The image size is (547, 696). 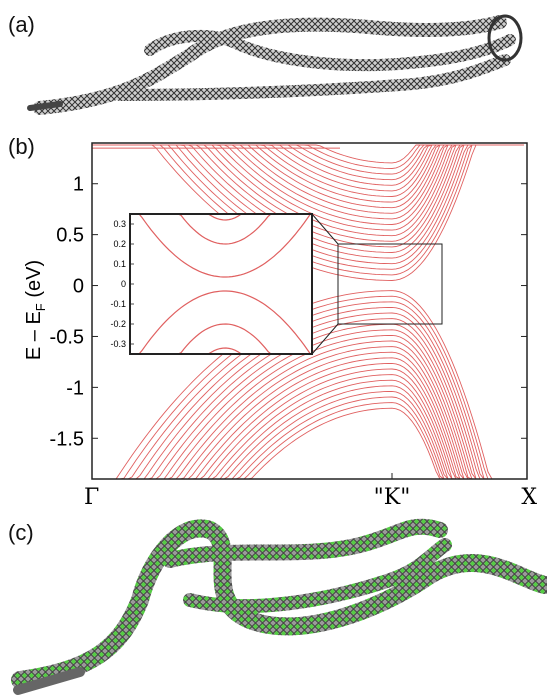 What do you see at coordinates (275, 64) in the screenshot?
I see `nanotube-structure-image` at bounding box center [275, 64].